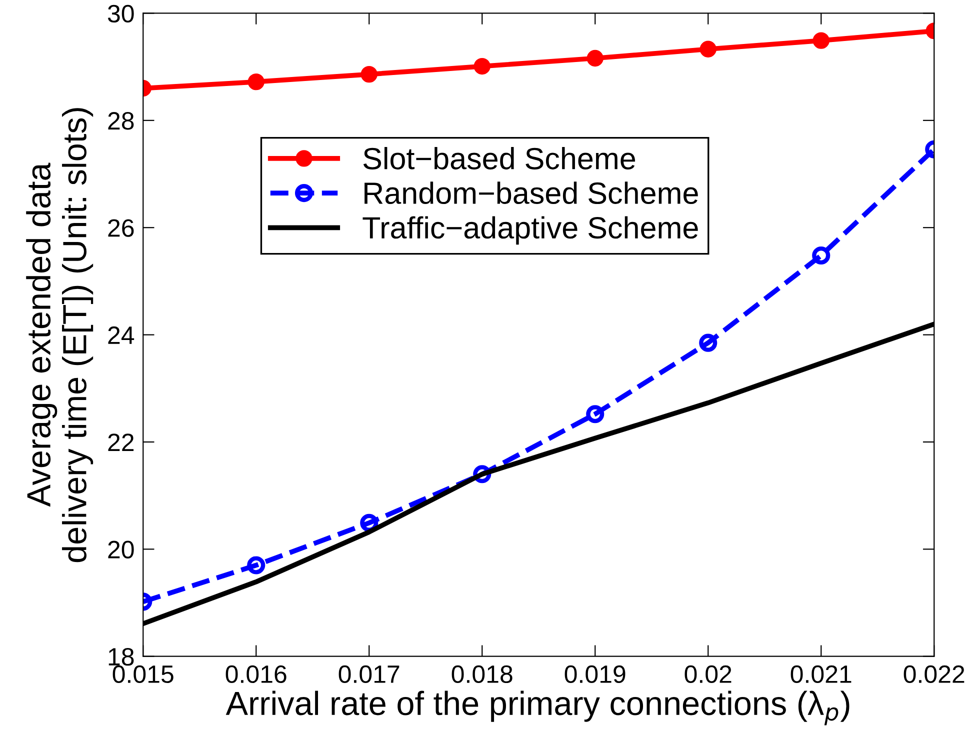 Image resolution: width=967 pixels, height=735 pixels. What do you see at coordinates (121, 121) in the screenshot?
I see `y-tick-label: 28` at bounding box center [121, 121].